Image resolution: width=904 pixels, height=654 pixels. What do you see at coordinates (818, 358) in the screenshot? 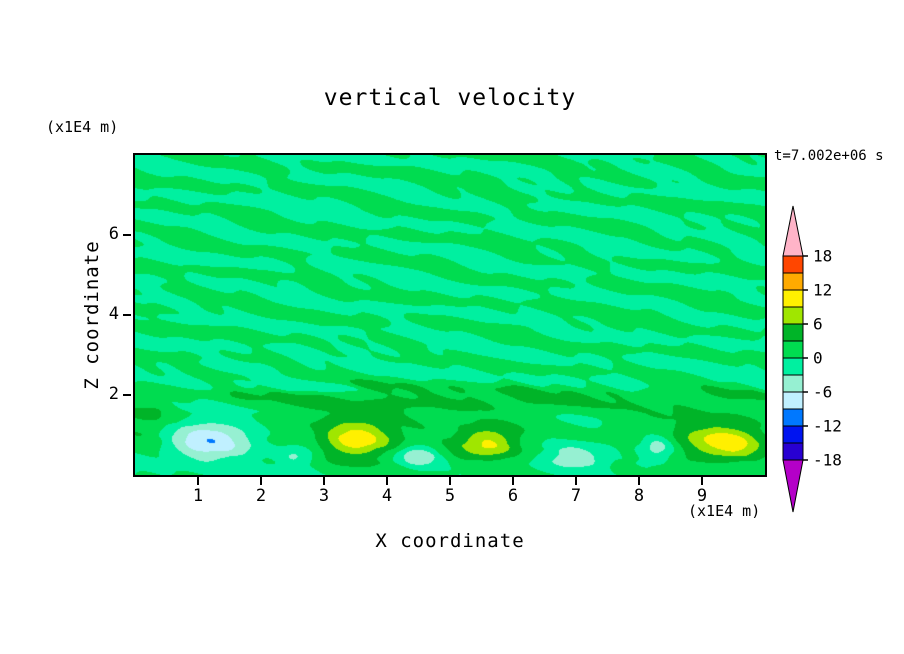
I see `colorbar-label: 0` at bounding box center [818, 358].